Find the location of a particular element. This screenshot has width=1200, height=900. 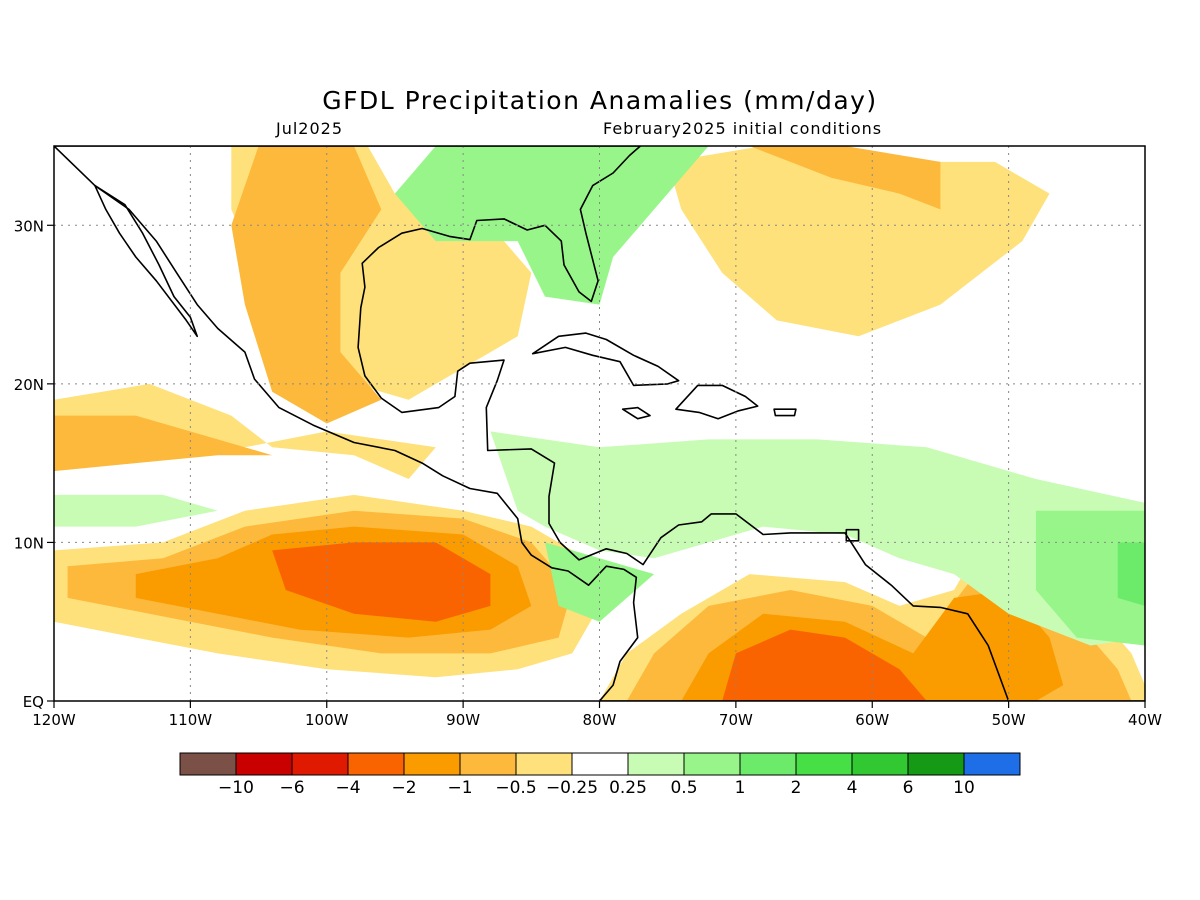

lat-tick-label: EQ is located at coordinates (33, 702).